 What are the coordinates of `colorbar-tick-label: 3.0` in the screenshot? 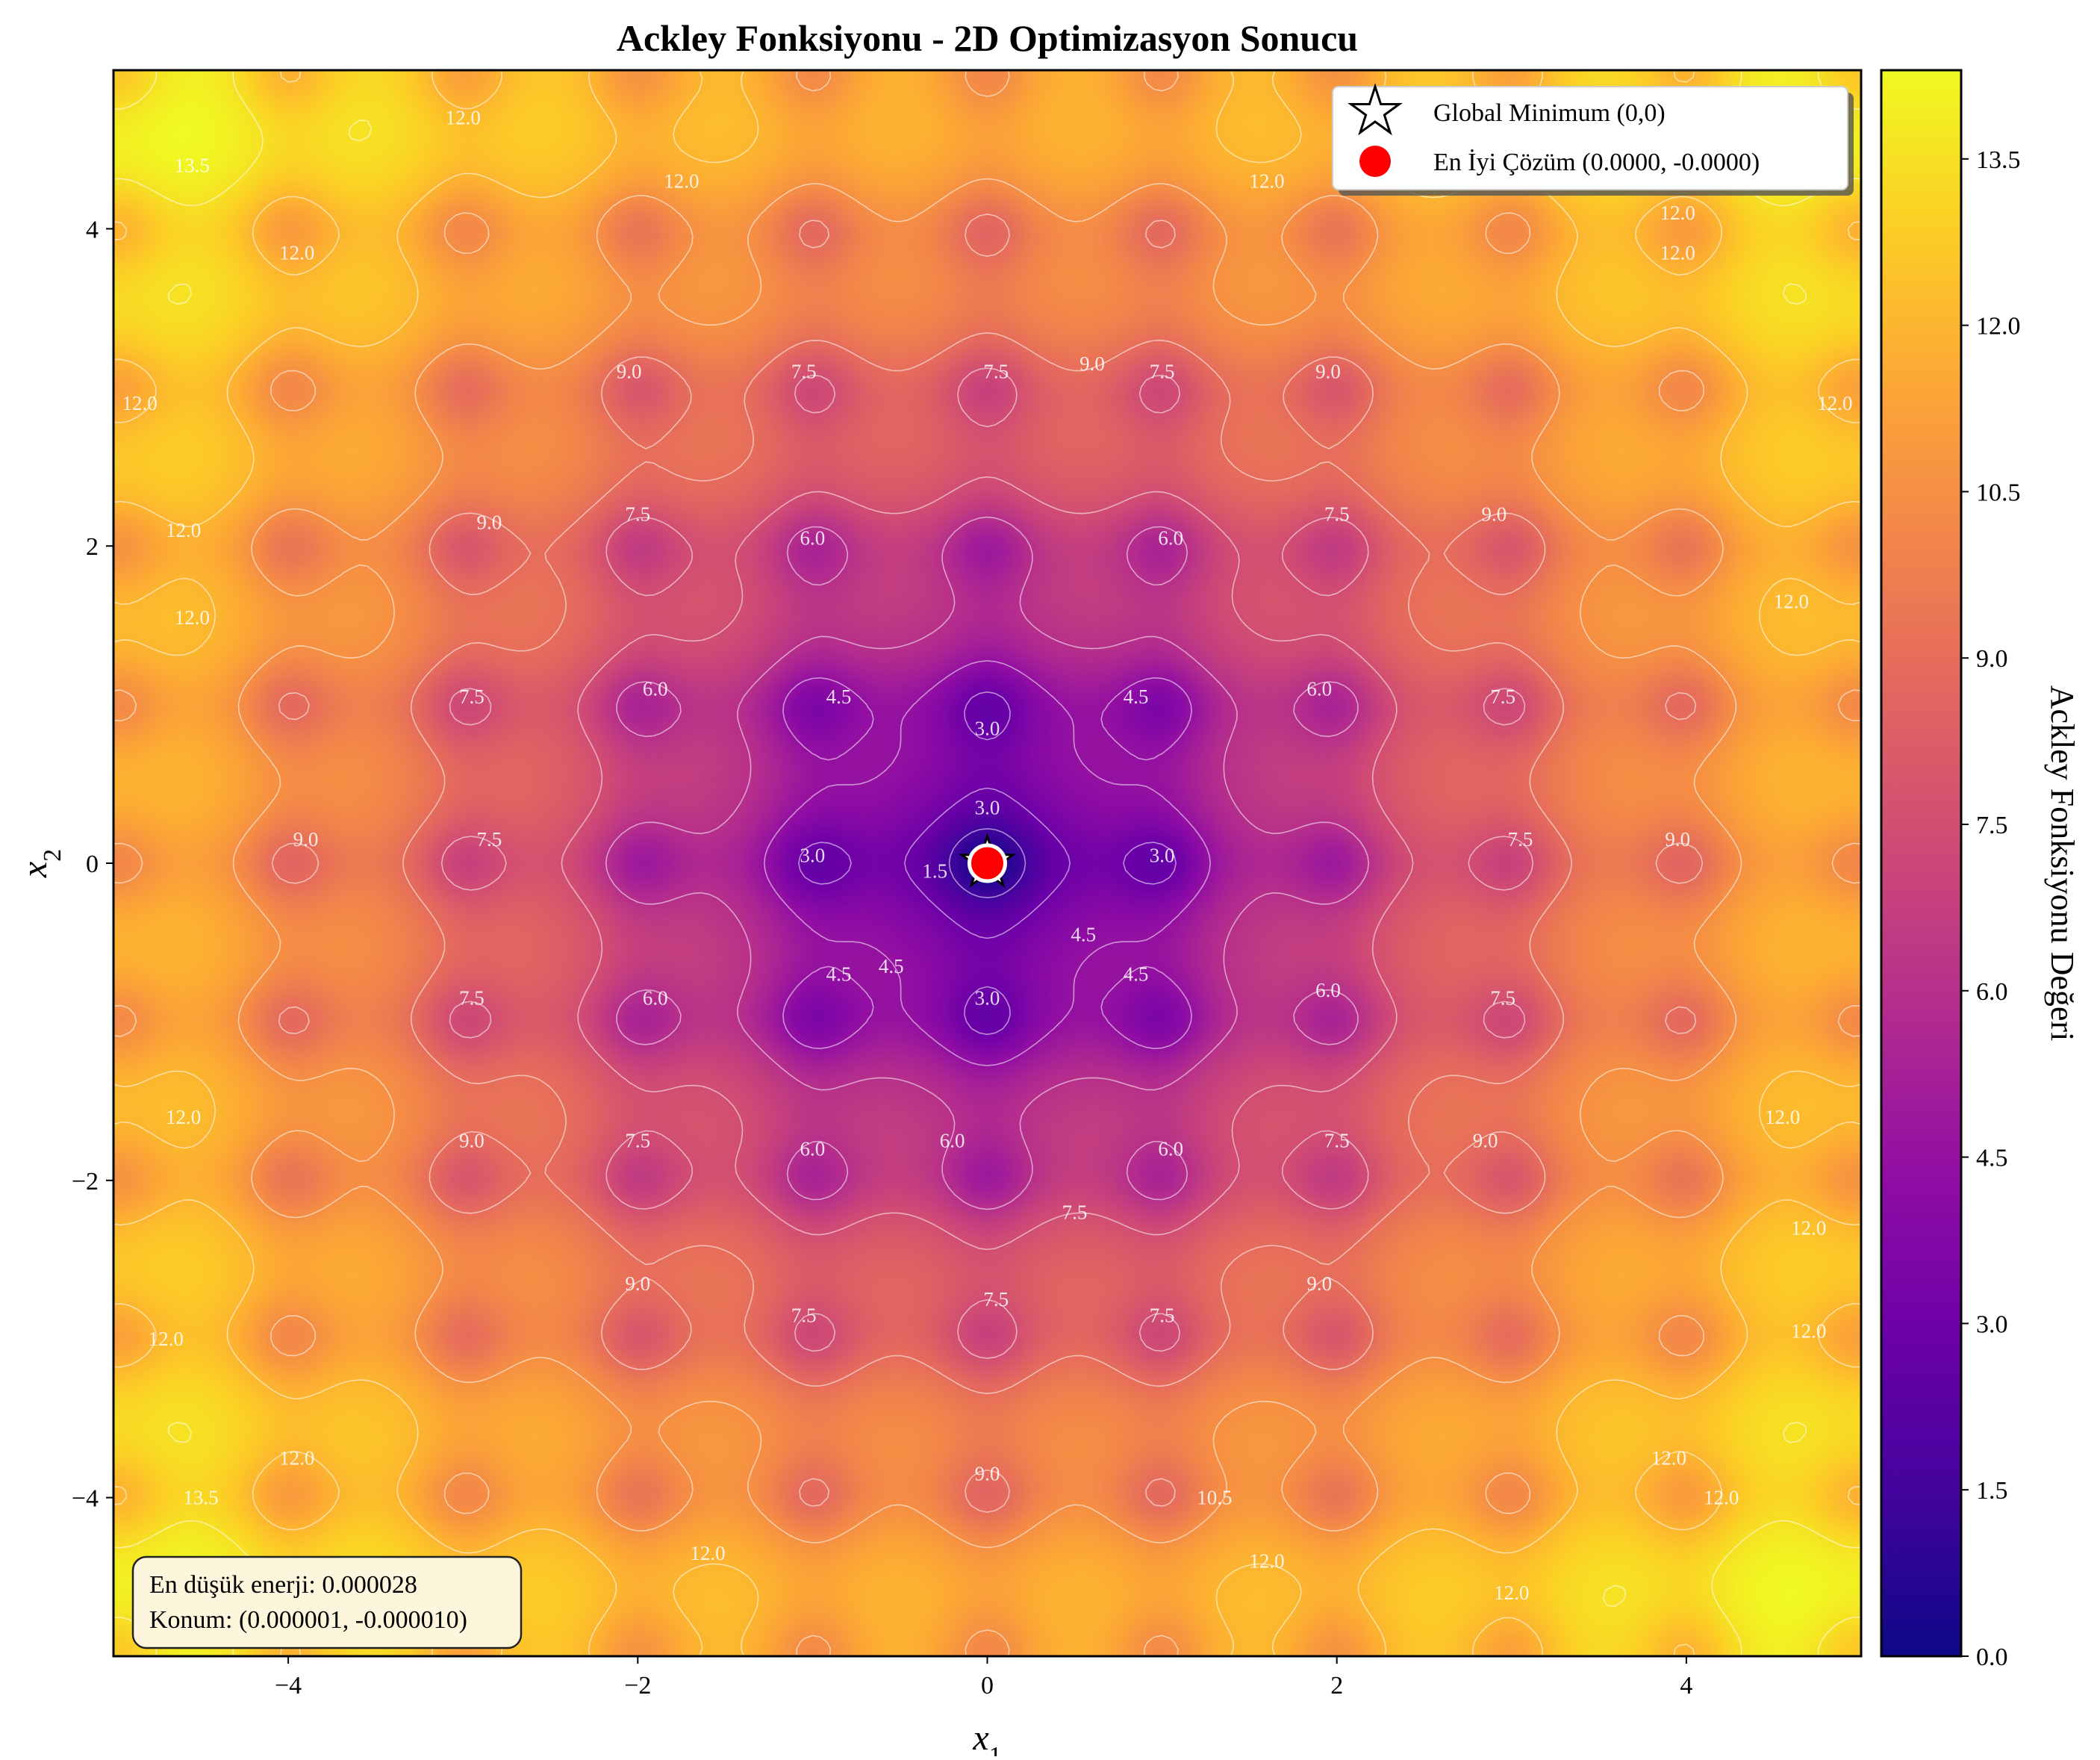 It's located at (1992, 1324).